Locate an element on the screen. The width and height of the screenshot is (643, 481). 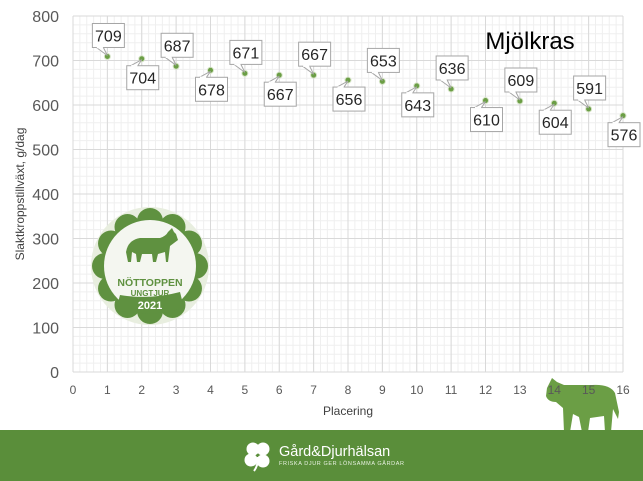
x-axis-ticks: 0 1 2 3 4 5 6 7 8 9 10 11 12 13 14 15 16 is located at coordinates (350, 390).